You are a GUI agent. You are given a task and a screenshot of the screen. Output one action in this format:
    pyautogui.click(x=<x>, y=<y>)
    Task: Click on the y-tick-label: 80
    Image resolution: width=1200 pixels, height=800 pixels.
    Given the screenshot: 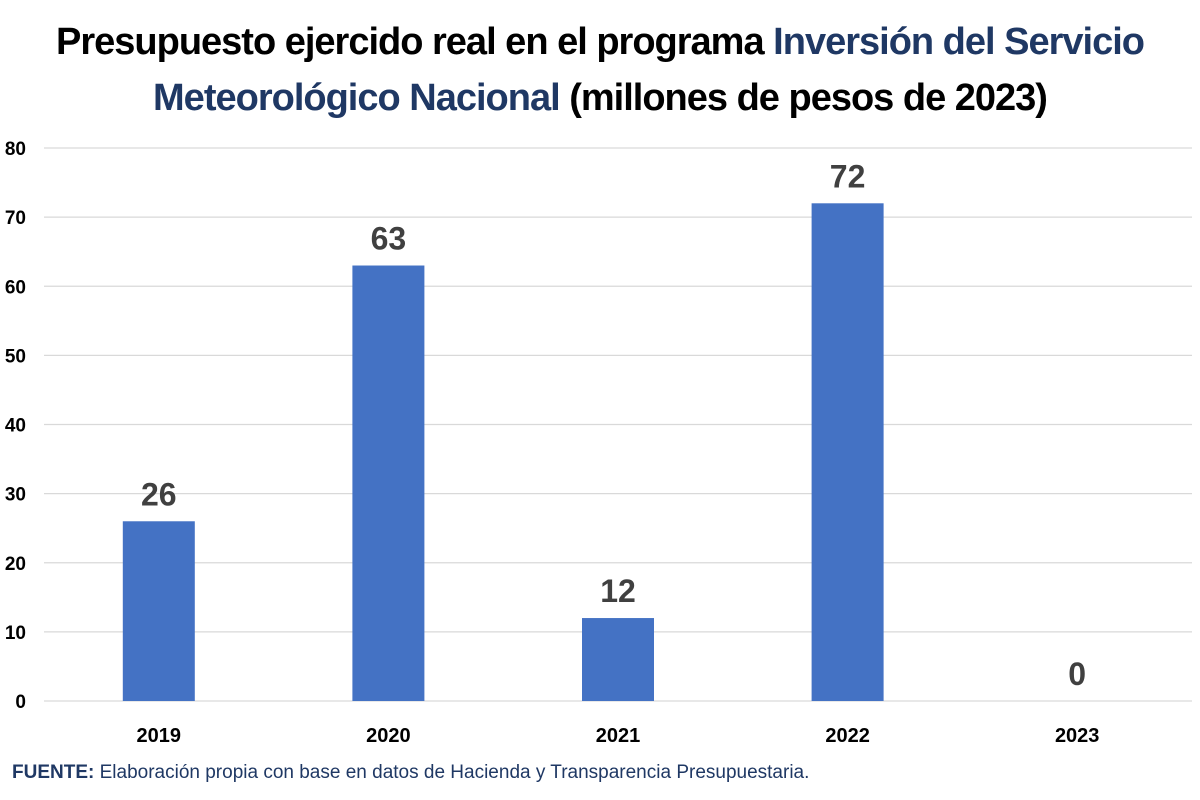 What is the action you would take?
    pyautogui.click(x=15, y=149)
    